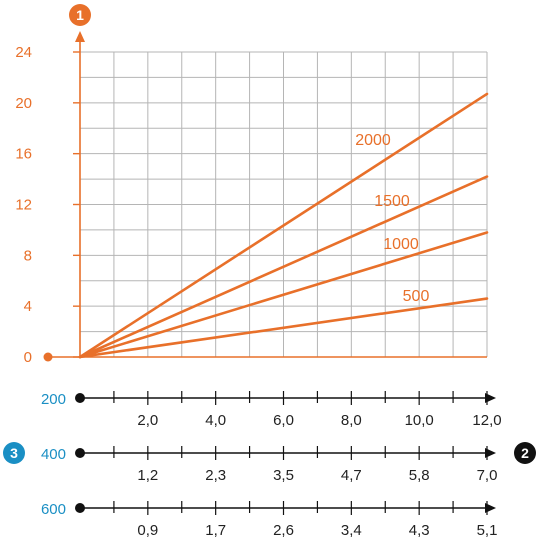 This screenshot has height=540, width=538. I want to click on y-tick-label: 12, so click(23, 205).